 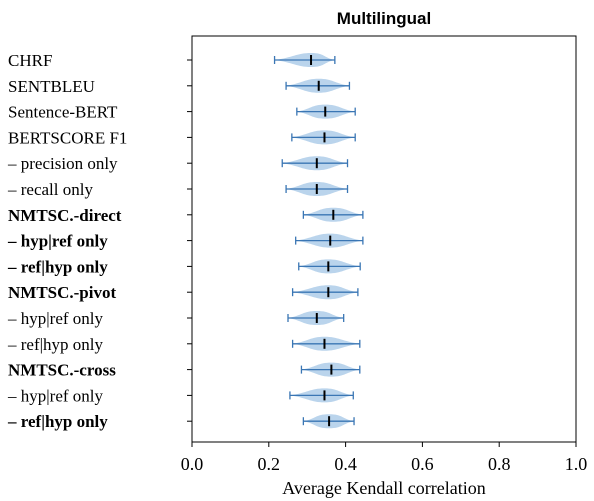 I want to click on category-label: SENTBLEU, so click(x=51, y=86).